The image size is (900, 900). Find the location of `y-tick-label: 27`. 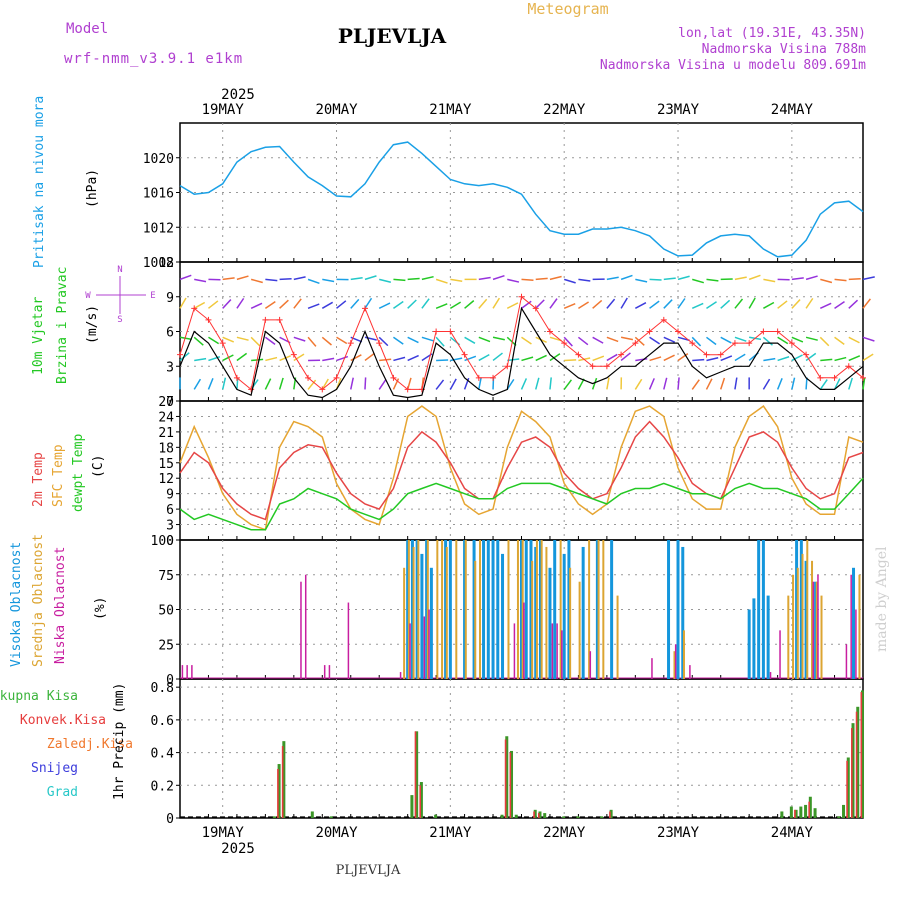

y-tick-label: 27 is located at coordinates (166, 402).